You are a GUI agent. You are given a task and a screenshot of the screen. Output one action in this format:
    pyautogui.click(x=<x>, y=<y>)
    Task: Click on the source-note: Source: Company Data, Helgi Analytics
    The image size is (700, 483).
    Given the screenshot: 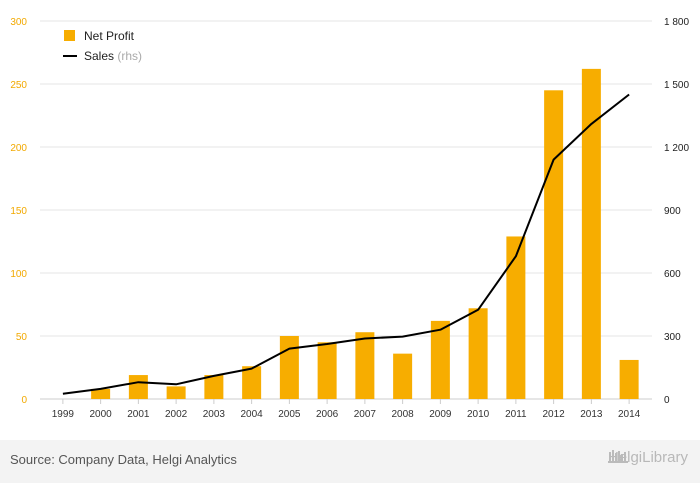 What is the action you would take?
    pyautogui.click(x=123, y=459)
    